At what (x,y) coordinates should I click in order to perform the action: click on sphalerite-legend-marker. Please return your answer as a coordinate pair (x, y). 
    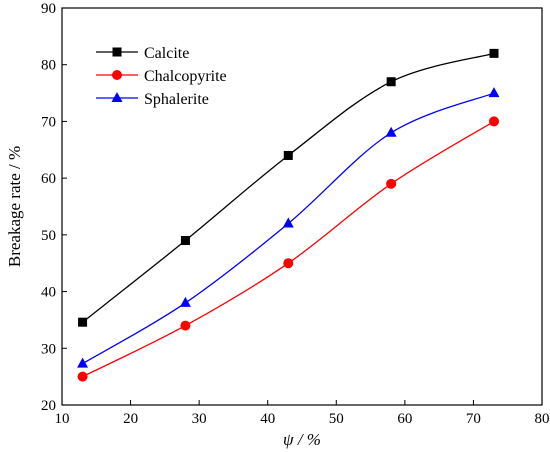
    Looking at the image, I should click on (117, 97).